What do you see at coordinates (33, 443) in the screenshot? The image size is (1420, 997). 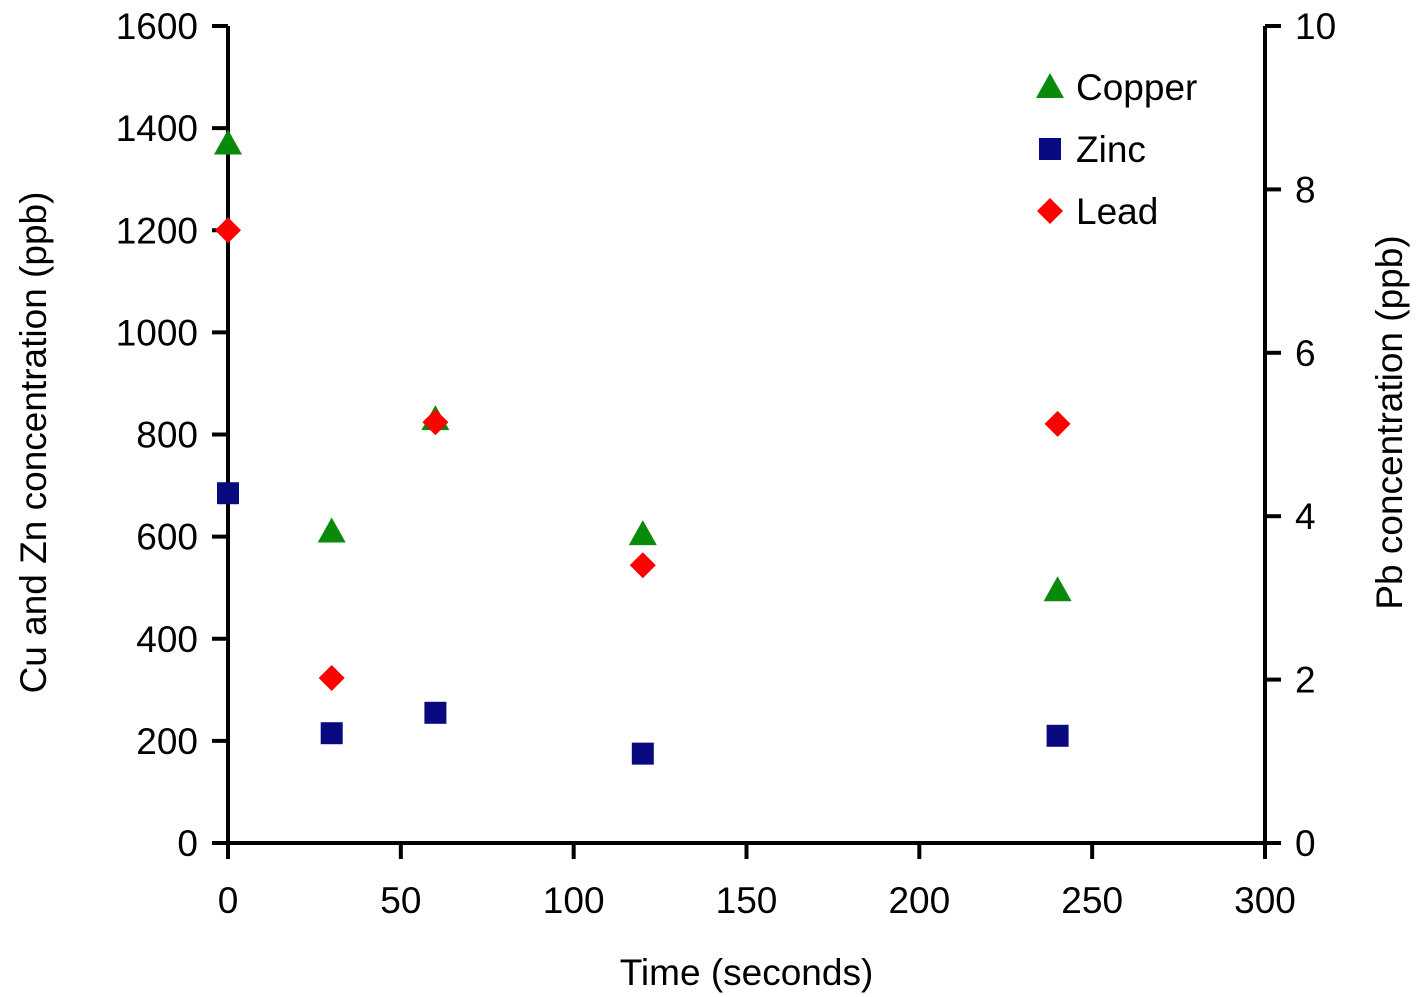 I see `y-left-axis-title: Cu and Zn concentration (ppb)` at bounding box center [33, 443].